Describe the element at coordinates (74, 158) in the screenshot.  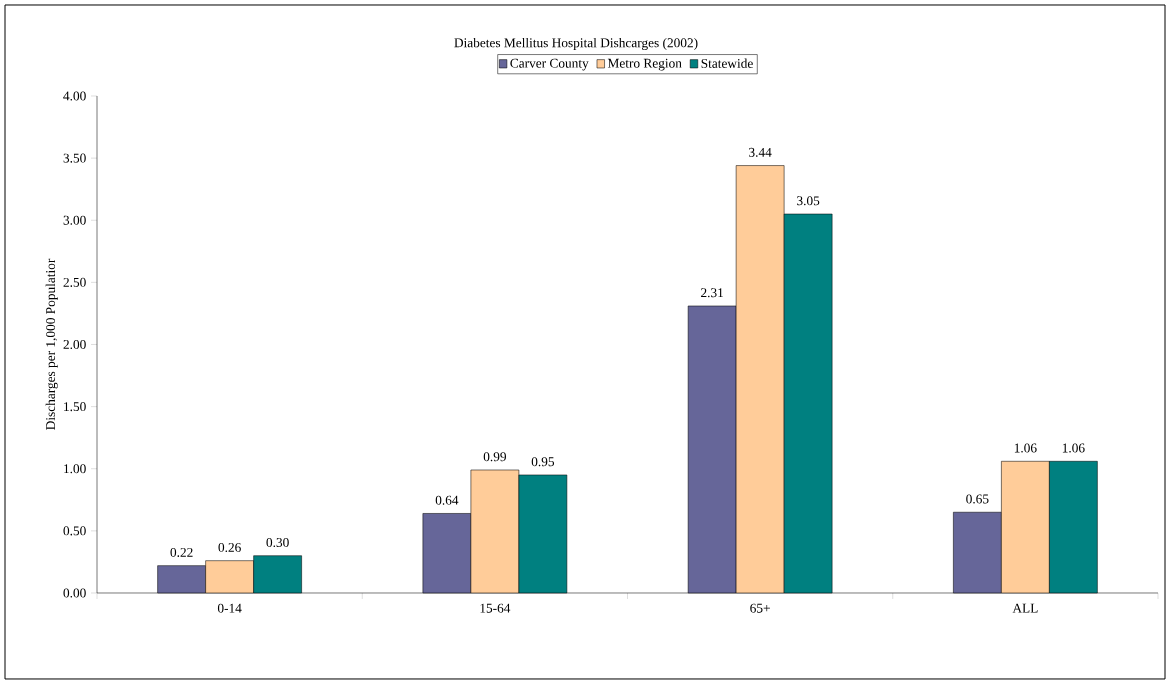
I see `y-tick-label: 3.50` at that location.